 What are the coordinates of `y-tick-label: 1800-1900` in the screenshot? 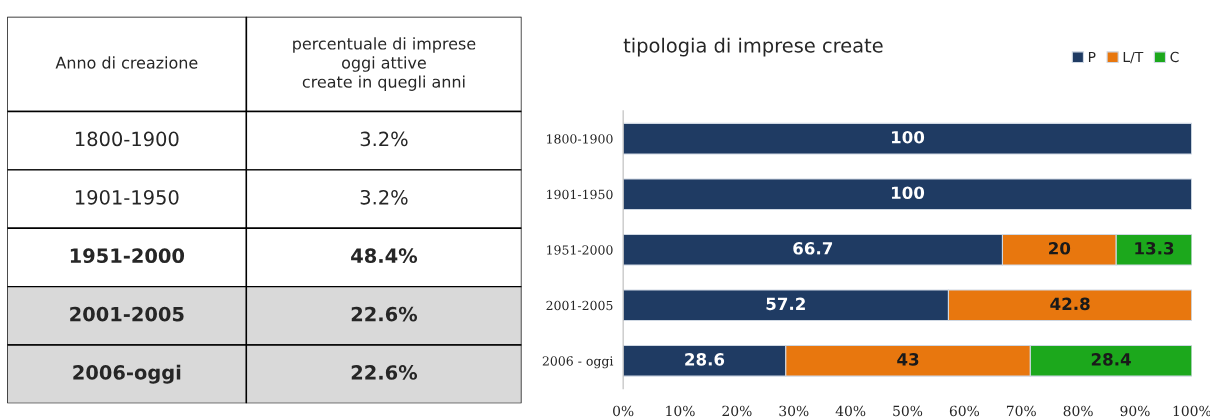 It's located at (580, 139).